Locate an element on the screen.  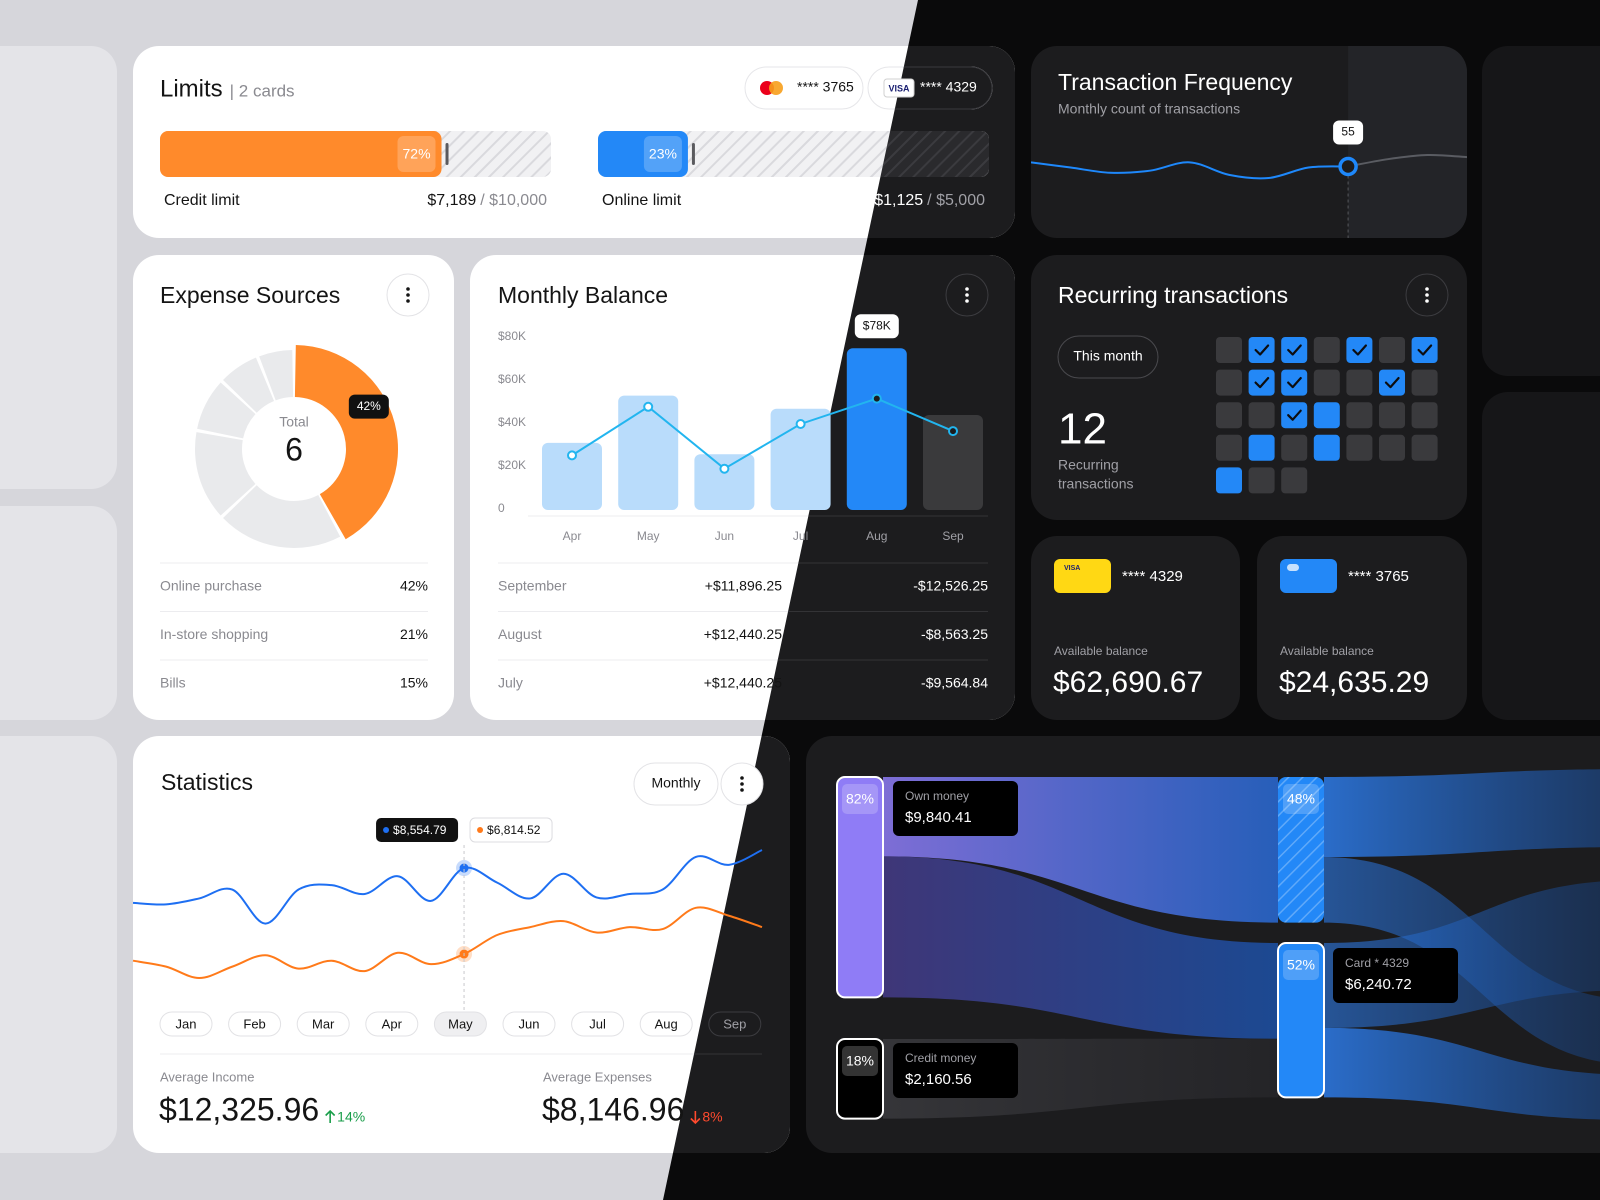
x-tick-label: Jun is located at coordinates (724, 536).